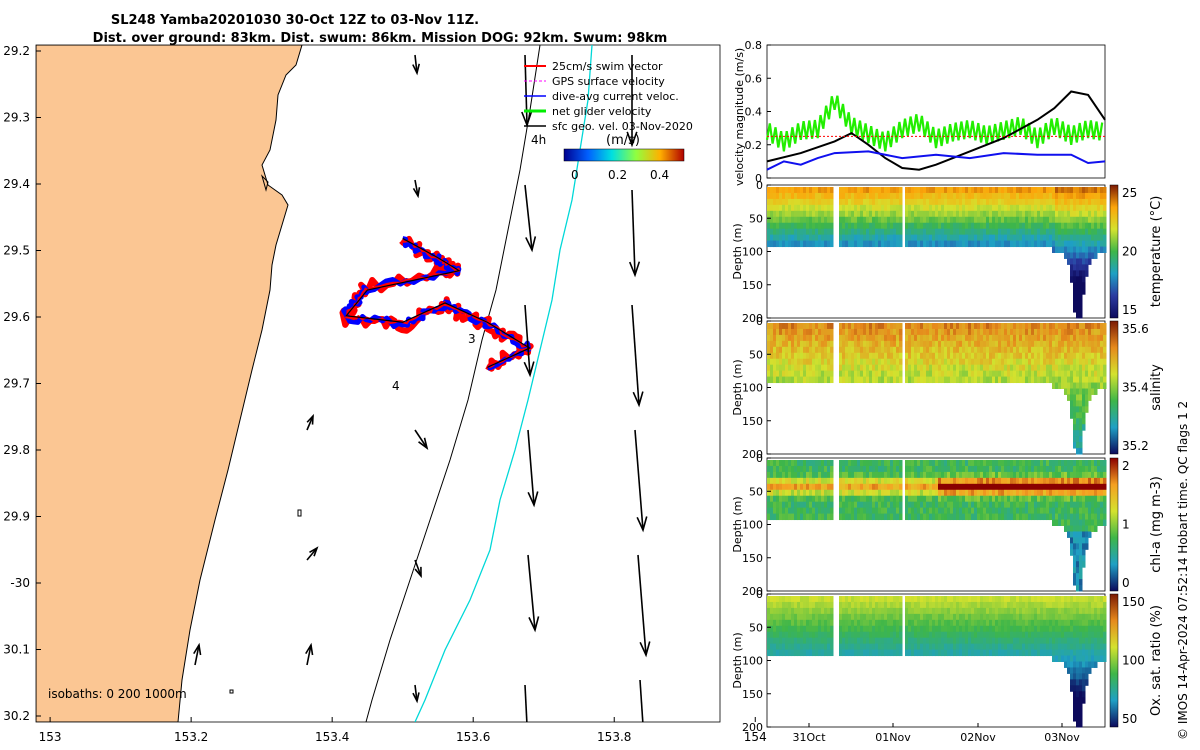 This screenshot has height=750, width=1200. Describe the element at coordinates (438, 303) in the screenshot. I see `track-ribbon` at that location.